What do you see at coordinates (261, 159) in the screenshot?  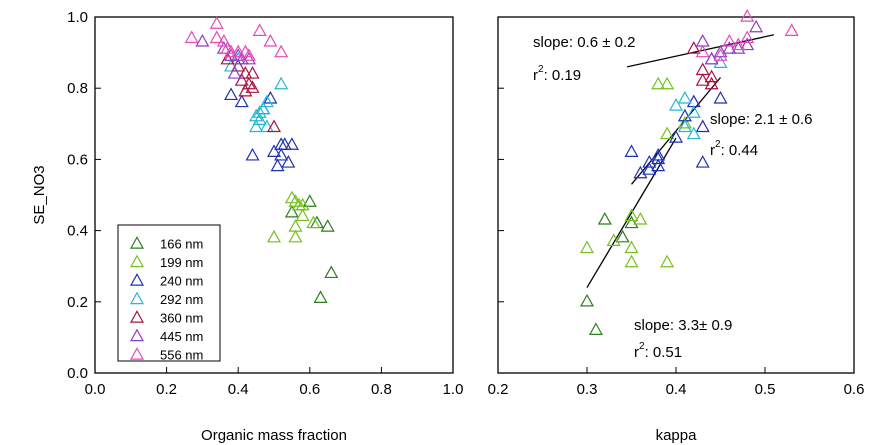 I see `left-points` at bounding box center [261, 159].